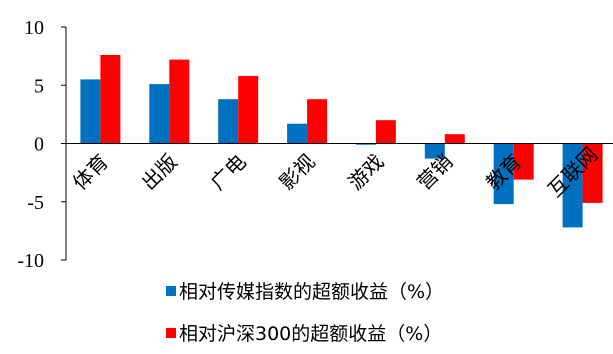 This screenshot has width=613, height=354. Describe the element at coordinates (34, 28) in the screenshot. I see `y-tick-label-1: 10` at that location.